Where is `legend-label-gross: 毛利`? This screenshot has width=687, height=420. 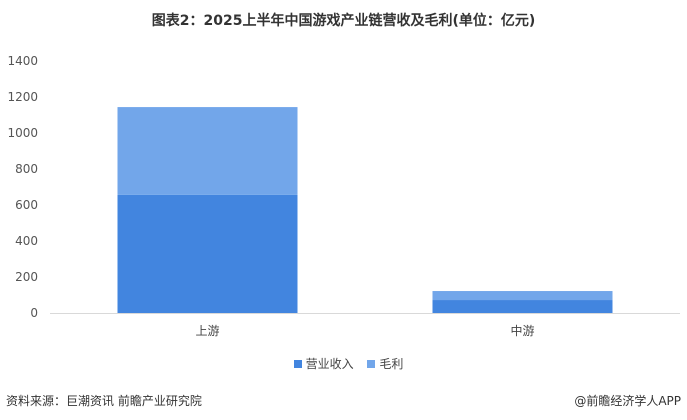
legend-label-gross: 毛利 is located at coordinates (391, 364).